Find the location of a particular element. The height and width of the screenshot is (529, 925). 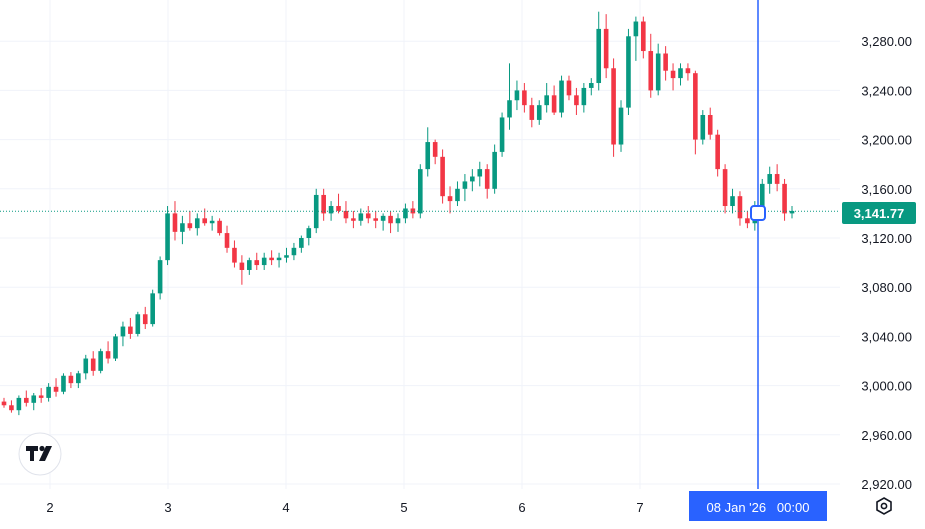

y-tick-label: 3,200.00 is located at coordinates (886, 140).